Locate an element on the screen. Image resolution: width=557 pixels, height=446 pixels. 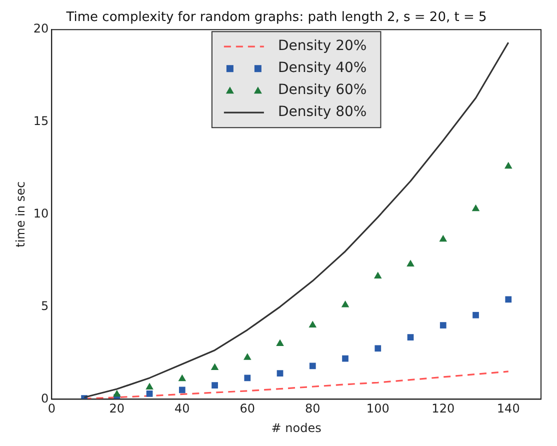
x-tick-label: 100 is located at coordinates (378, 409).